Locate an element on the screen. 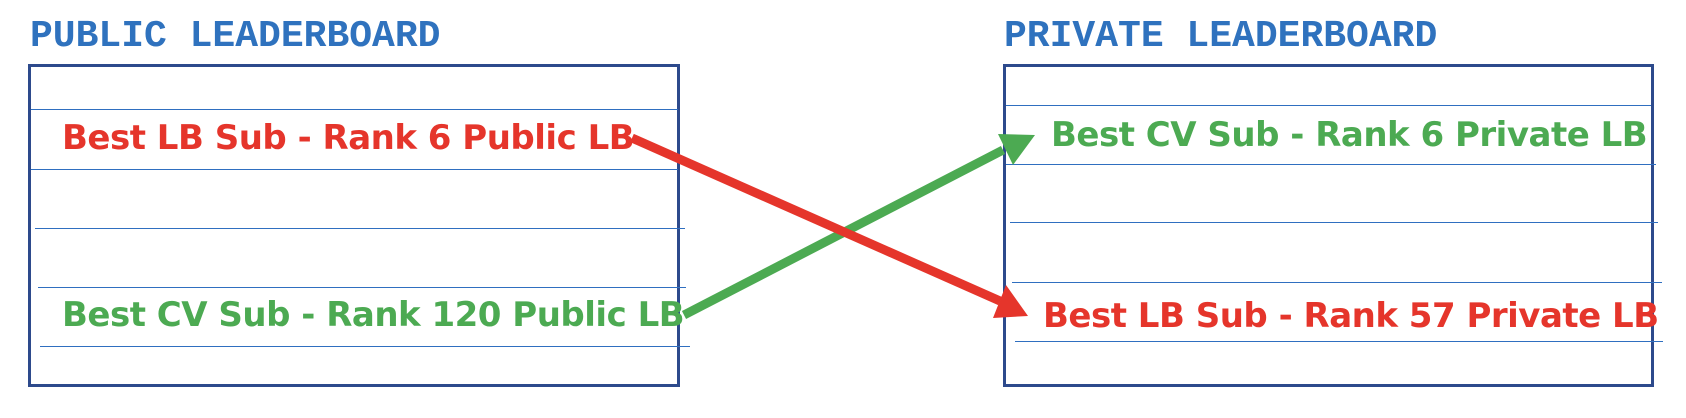  private-best-cv-entry: Best CV Sub - Rank 6 Private LB is located at coordinates (1349, 135).